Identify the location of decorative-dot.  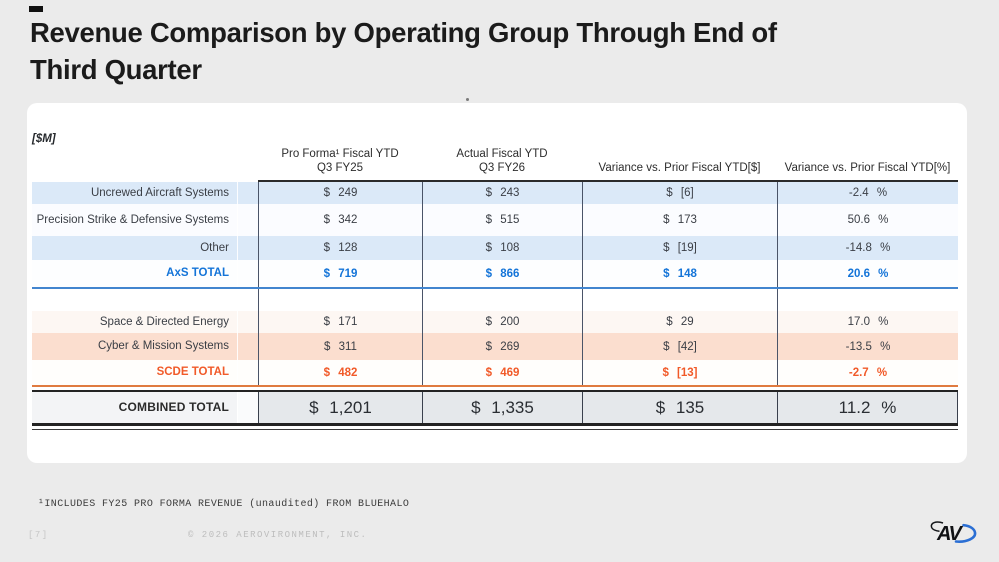
(467, 99).